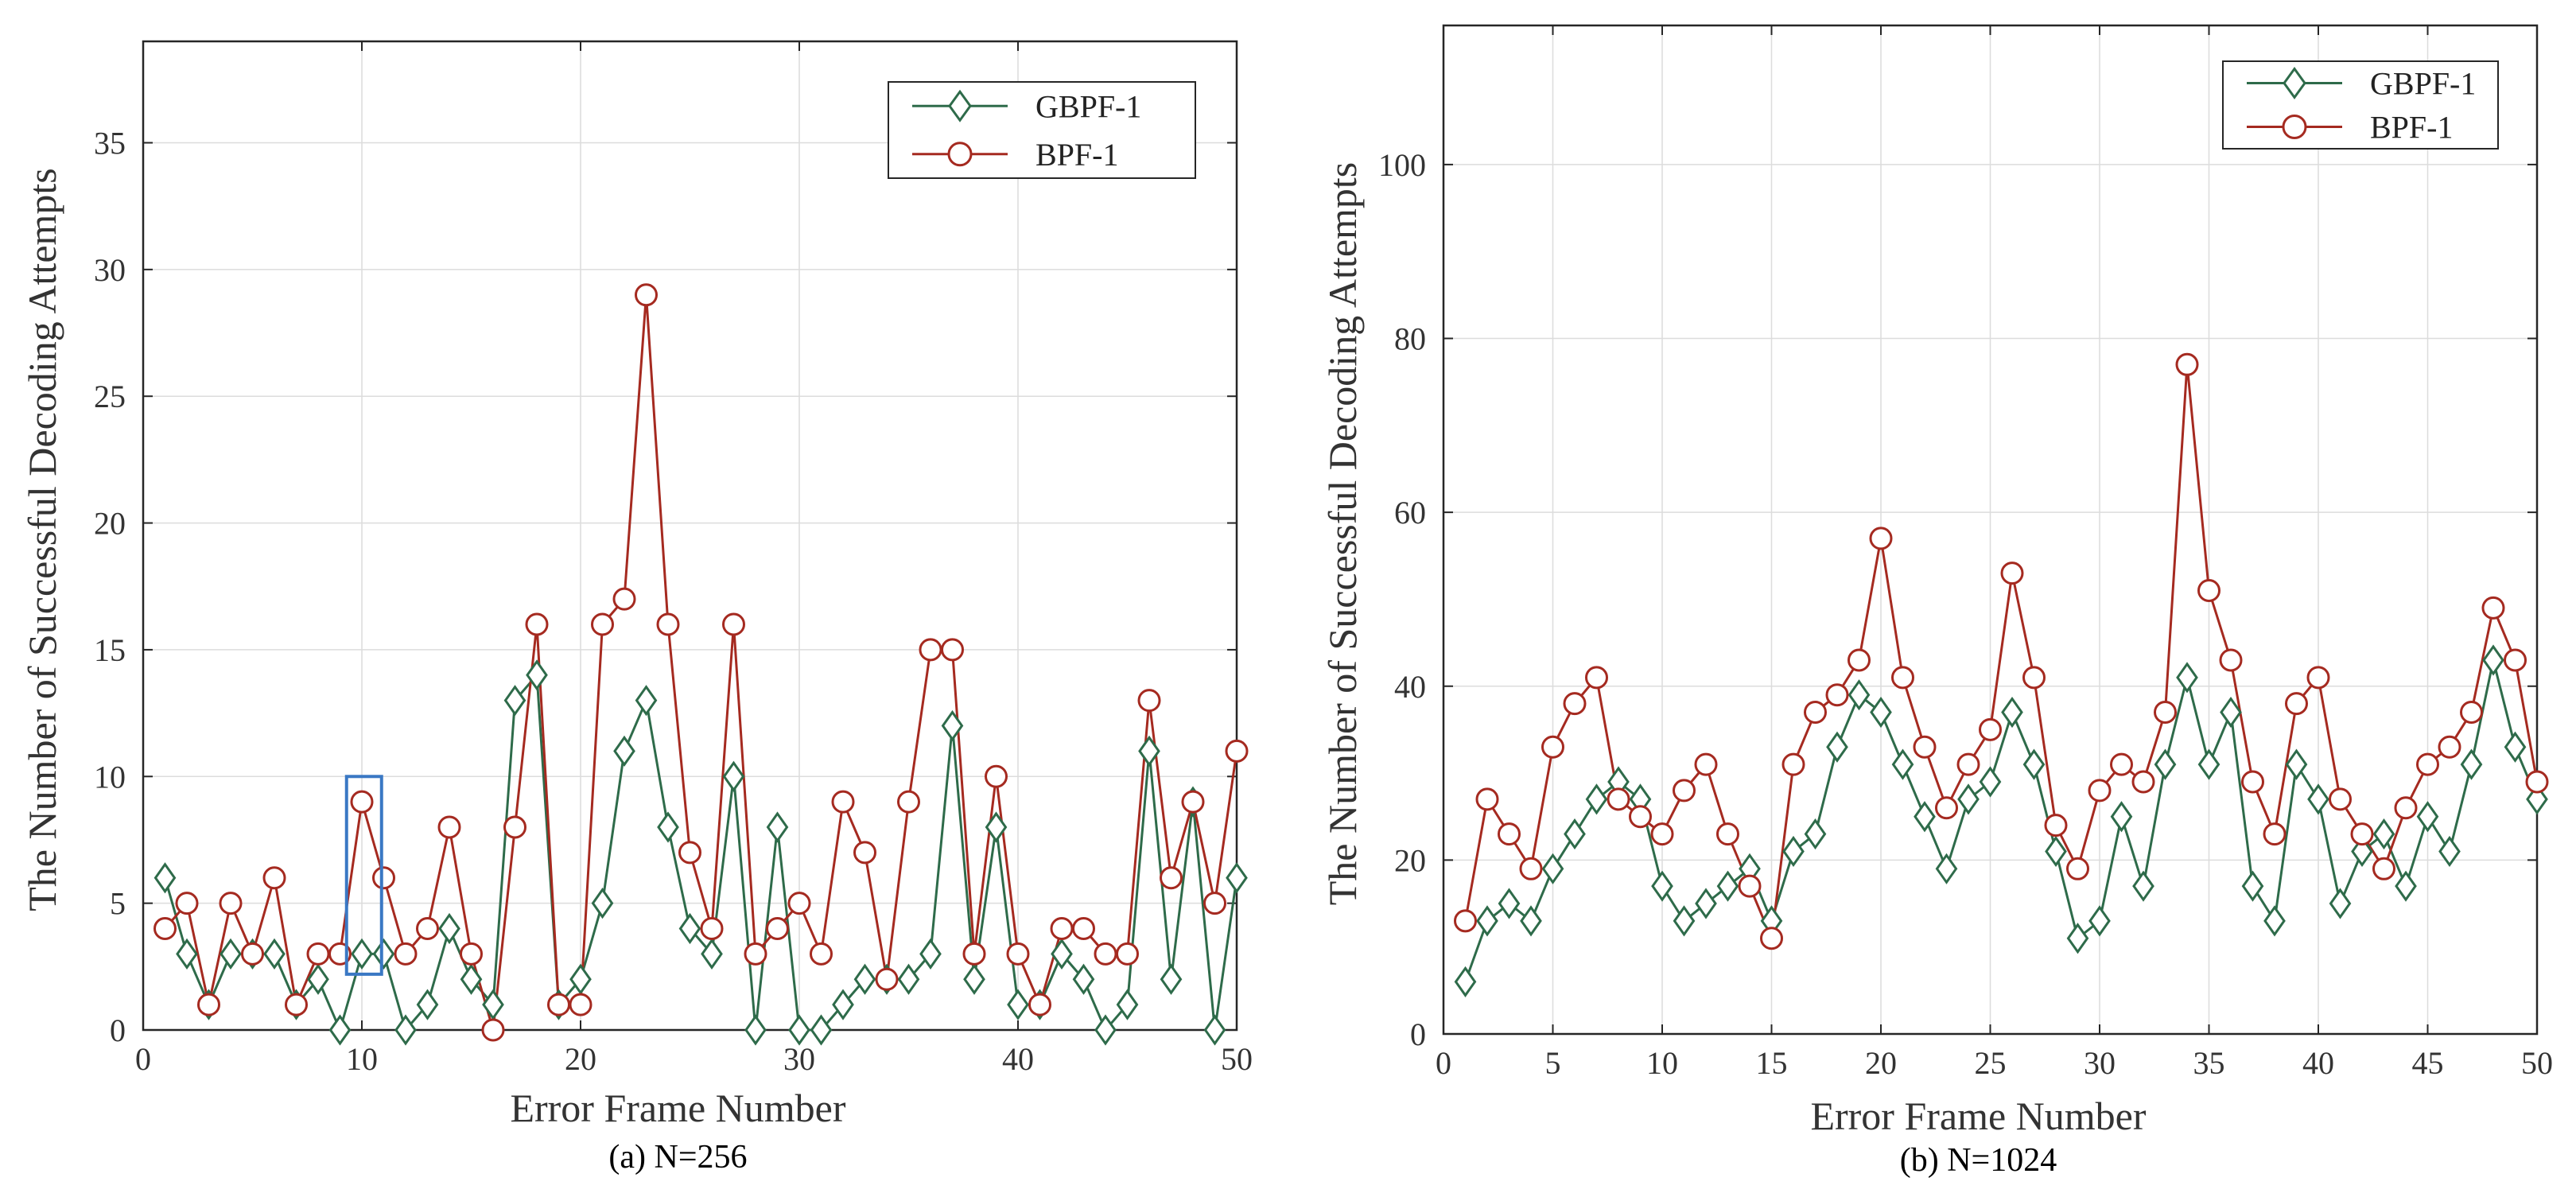 The height and width of the screenshot is (1197, 2576). I want to click on x-tick-label: 5, so click(1553, 1063).